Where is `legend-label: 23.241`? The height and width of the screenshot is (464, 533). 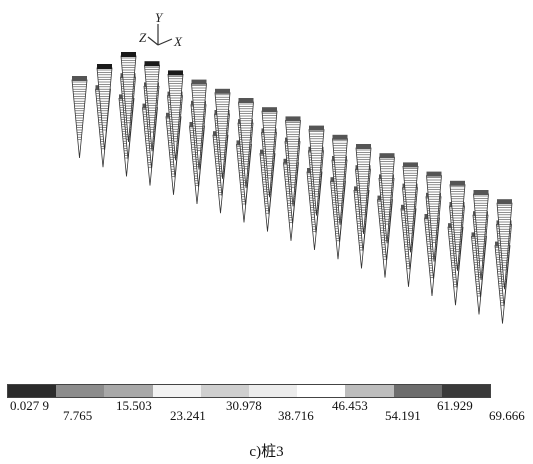 legend-label: 23.241 is located at coordinates (188, 415).